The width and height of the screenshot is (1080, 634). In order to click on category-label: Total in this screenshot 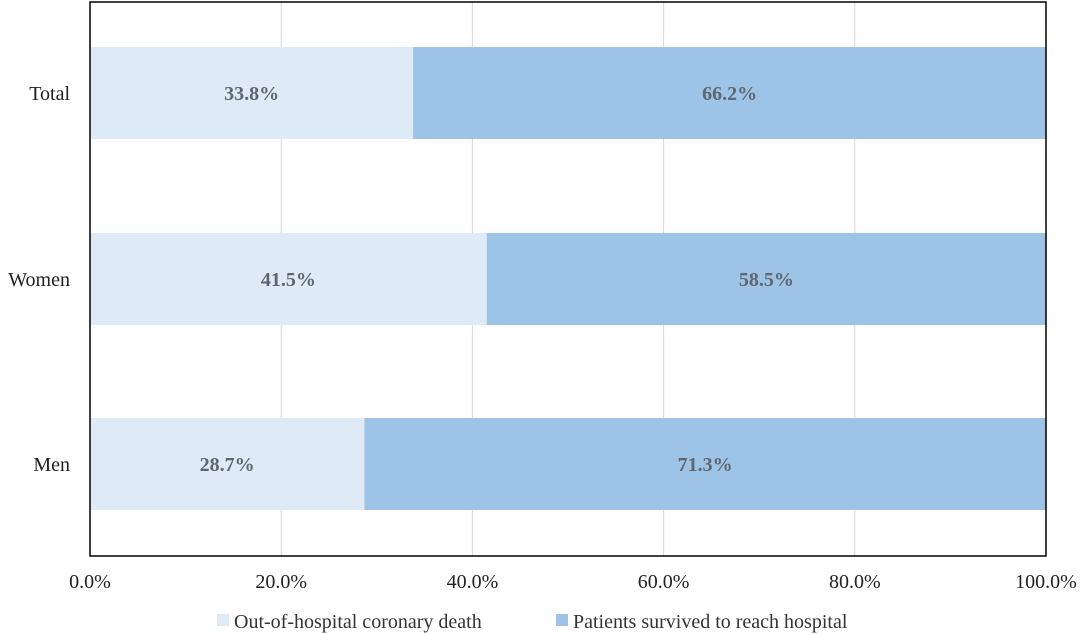, I will do `click(49, 94)`.